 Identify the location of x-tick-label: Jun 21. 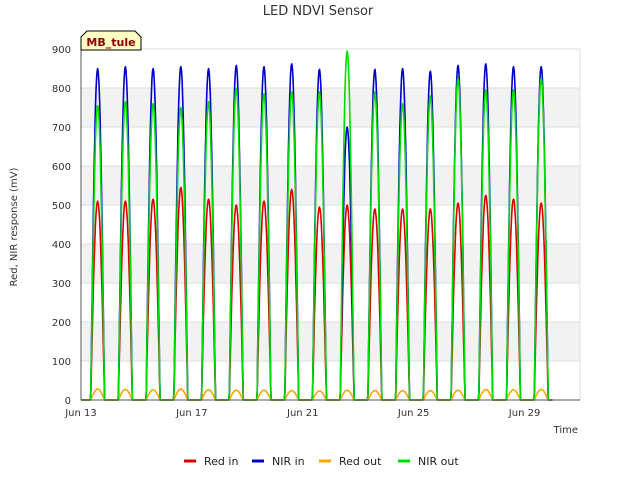
(302, 413).